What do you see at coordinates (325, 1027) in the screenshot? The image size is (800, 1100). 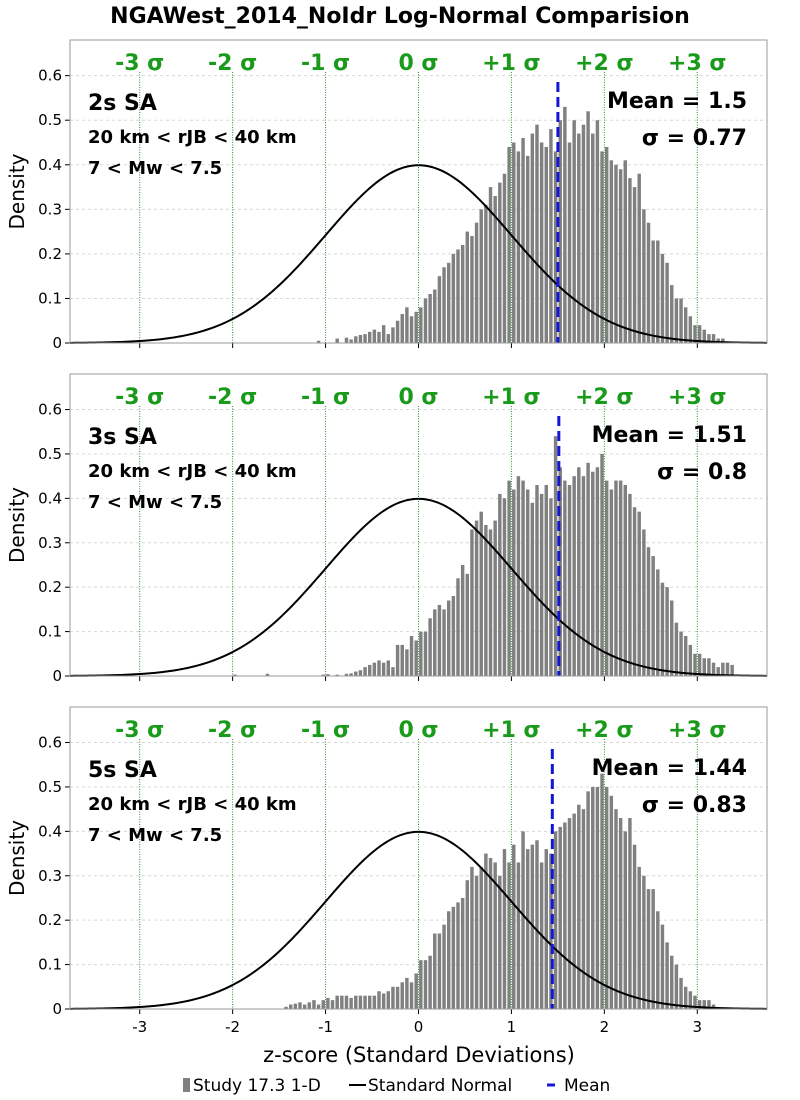 I see `x-tick-label: -1` at bounding box center [325, 1027].